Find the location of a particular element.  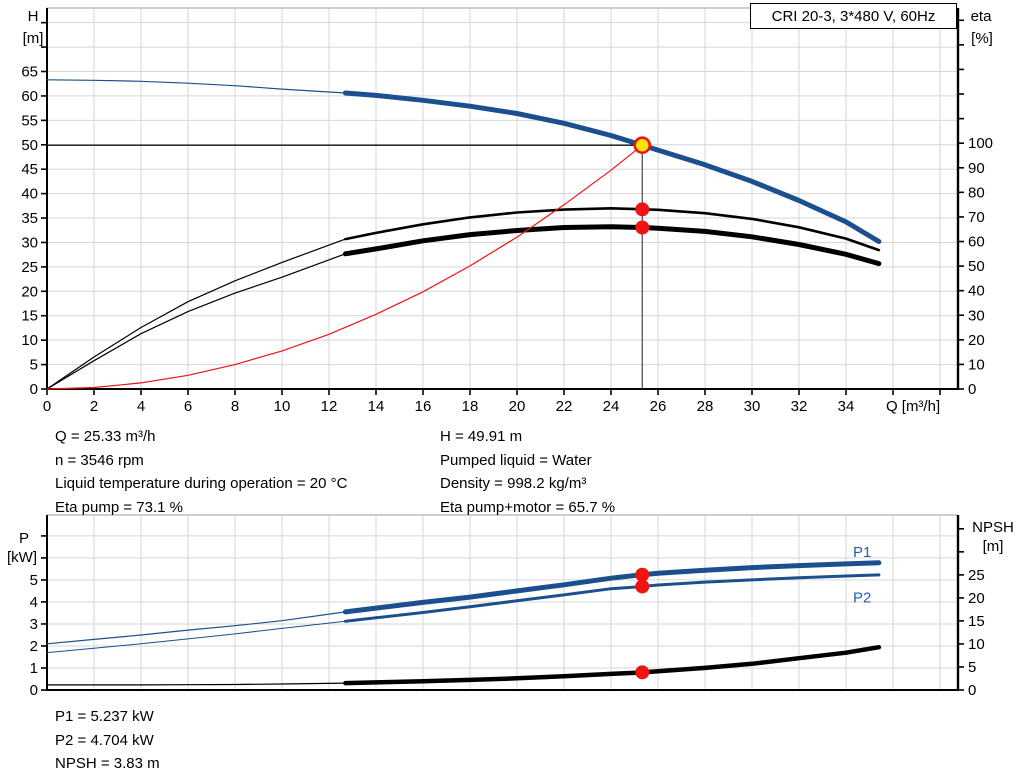

p1-value: P1 = 5.237 kW is located at coordinates (104, 716).